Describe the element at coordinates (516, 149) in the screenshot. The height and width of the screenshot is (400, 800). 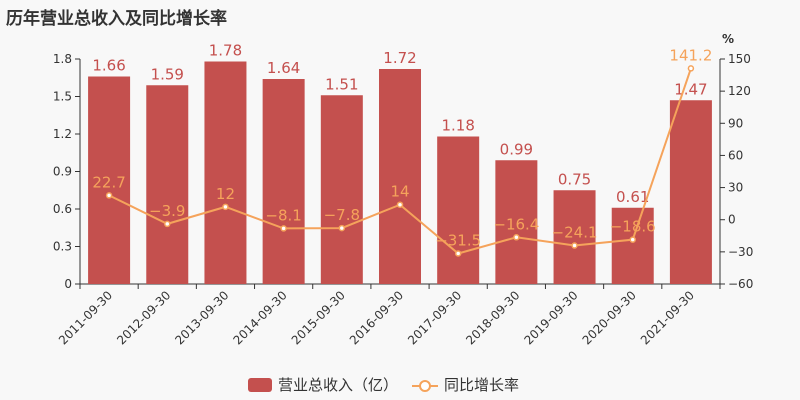
I see `bar-value-label: 0.99` at that location.